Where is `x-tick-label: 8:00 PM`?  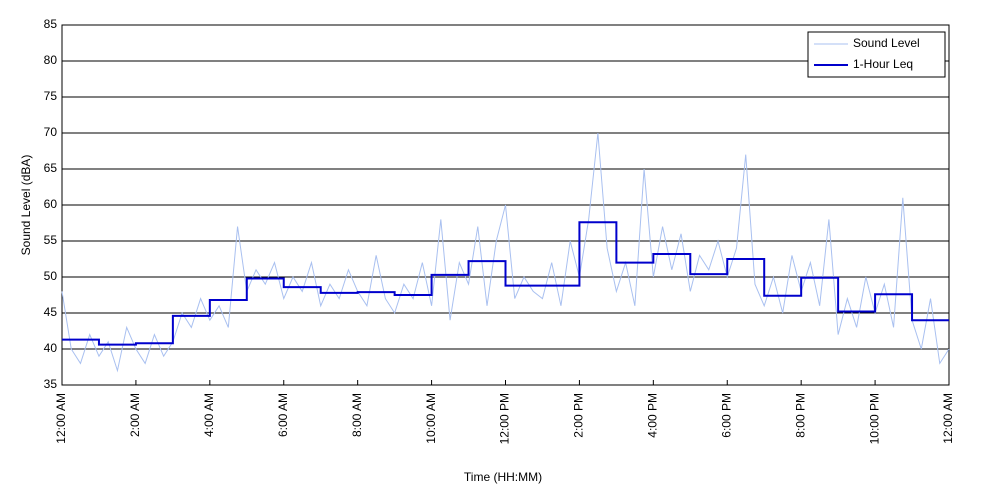
x-tick-label: 8:00 PM is located at coordinates (800, 415).